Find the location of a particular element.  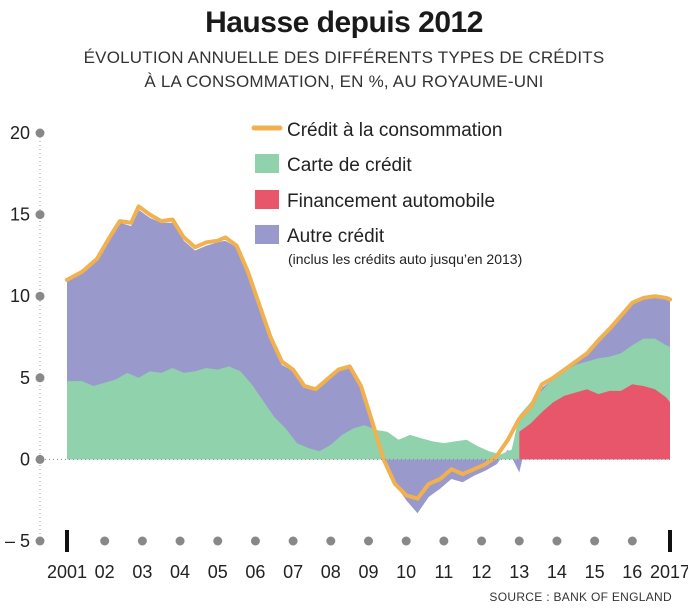

x-tick-label: 13 is located at coordinates (519, 572).